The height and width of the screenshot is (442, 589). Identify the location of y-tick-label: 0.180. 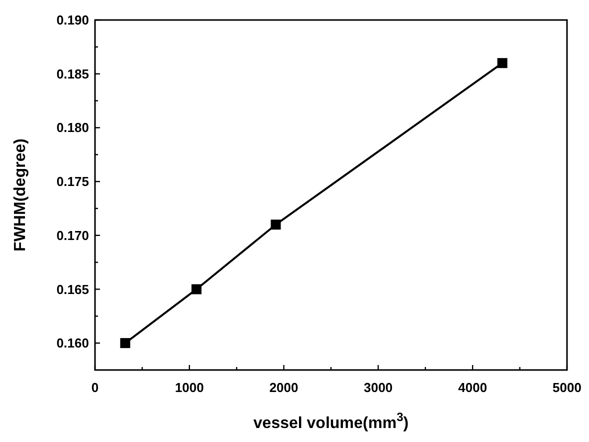
(72, 128).